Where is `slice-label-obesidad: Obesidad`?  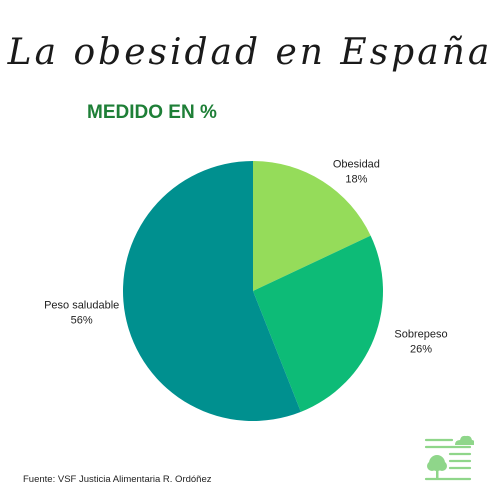 slice-label-obesidad: Obesidad is located at coordinates (356, 165).